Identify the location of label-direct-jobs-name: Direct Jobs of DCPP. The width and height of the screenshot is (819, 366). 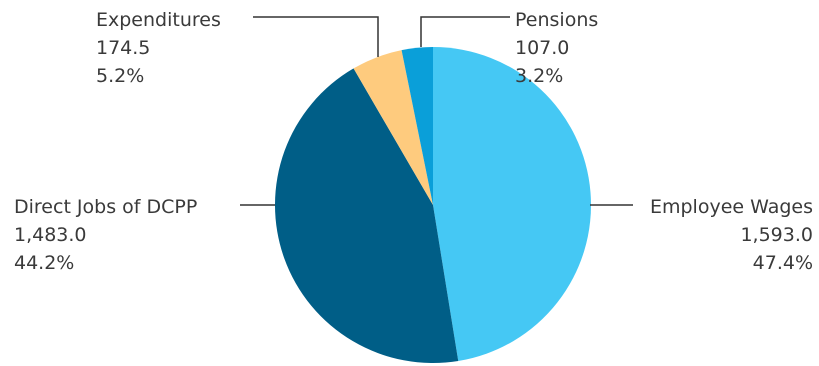
(105, 207).